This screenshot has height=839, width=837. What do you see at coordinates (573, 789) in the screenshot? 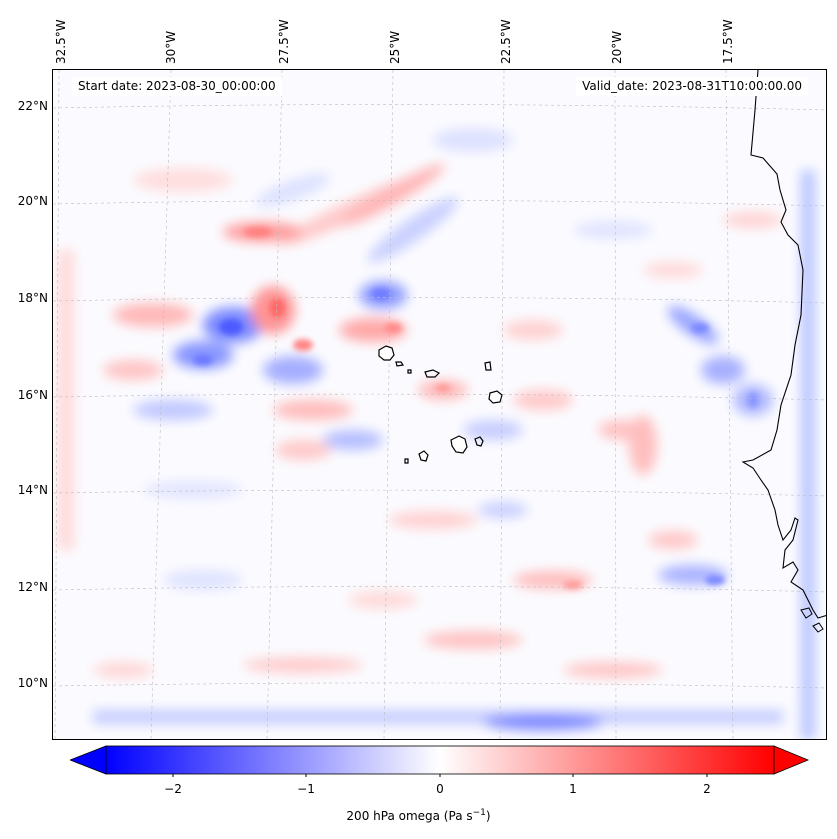
I see `colorbar-tick-1: 1` at bounding box center [573, 789].